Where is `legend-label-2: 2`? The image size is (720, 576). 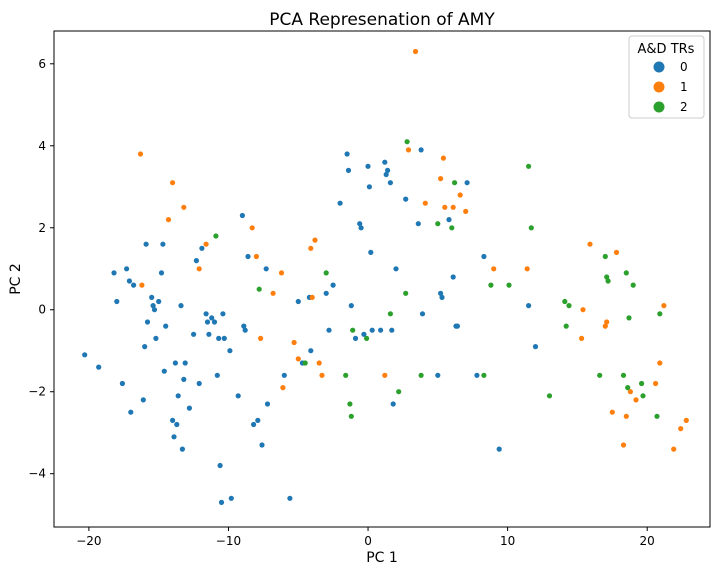
legend-label-2: 2 is located at coordinates (684, 107).